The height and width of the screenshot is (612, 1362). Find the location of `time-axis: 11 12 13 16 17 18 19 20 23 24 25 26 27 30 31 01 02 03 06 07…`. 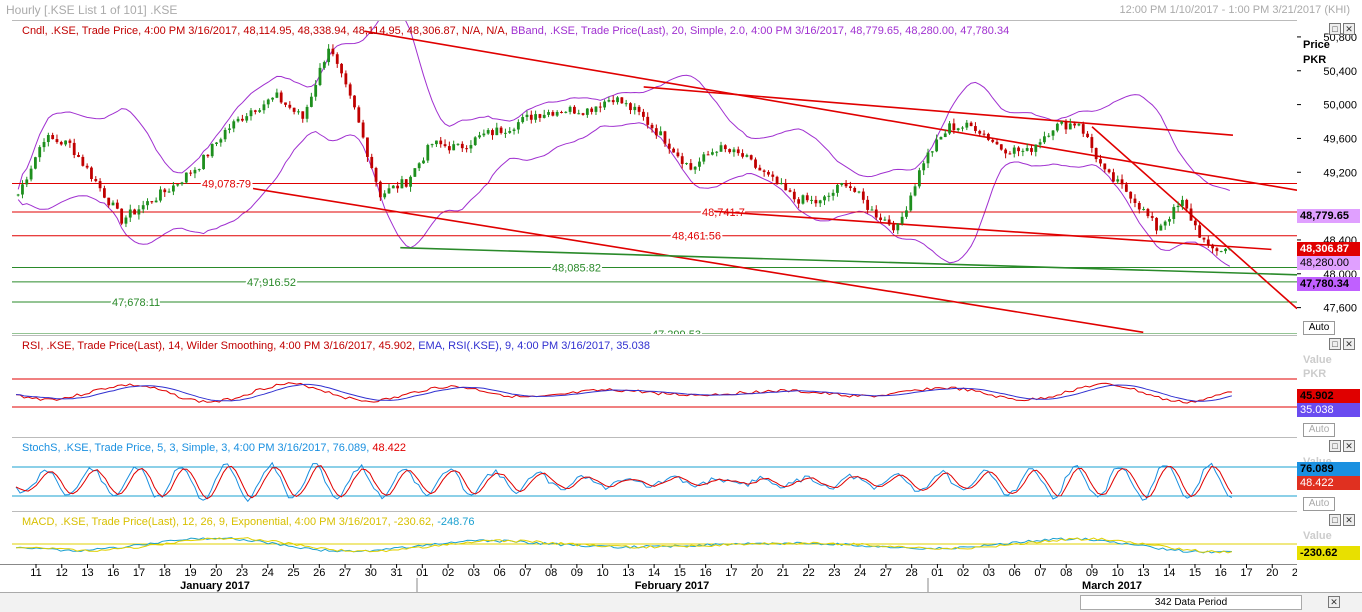

time-axis: 11 12 13 16 17 18 19 20 23 24 25 26 27 30 31 01 02 03 06 07… is located at coordinates (648, 578).